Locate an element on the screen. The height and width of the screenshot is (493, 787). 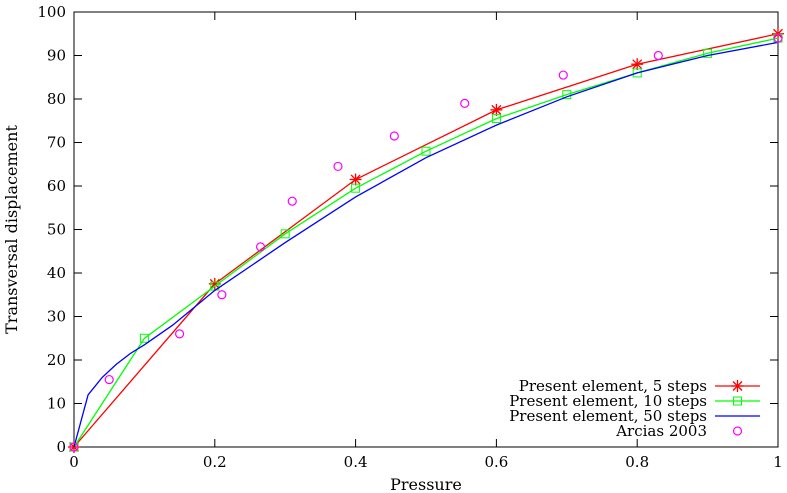
x-tick-label: 1 is located at coordinates (778, 462).